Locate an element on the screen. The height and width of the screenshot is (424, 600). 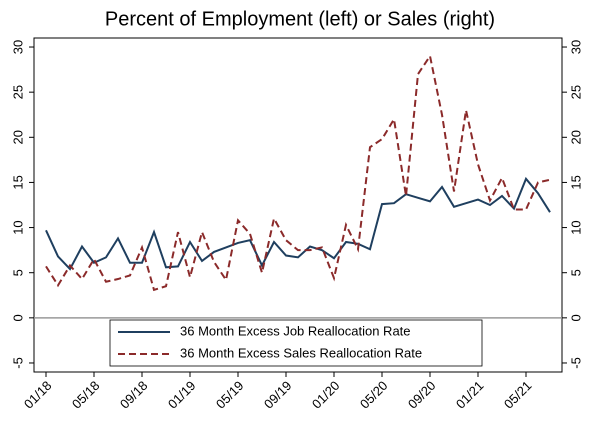
x-tick-label: 01/21 is located at coordinates (470, 395).